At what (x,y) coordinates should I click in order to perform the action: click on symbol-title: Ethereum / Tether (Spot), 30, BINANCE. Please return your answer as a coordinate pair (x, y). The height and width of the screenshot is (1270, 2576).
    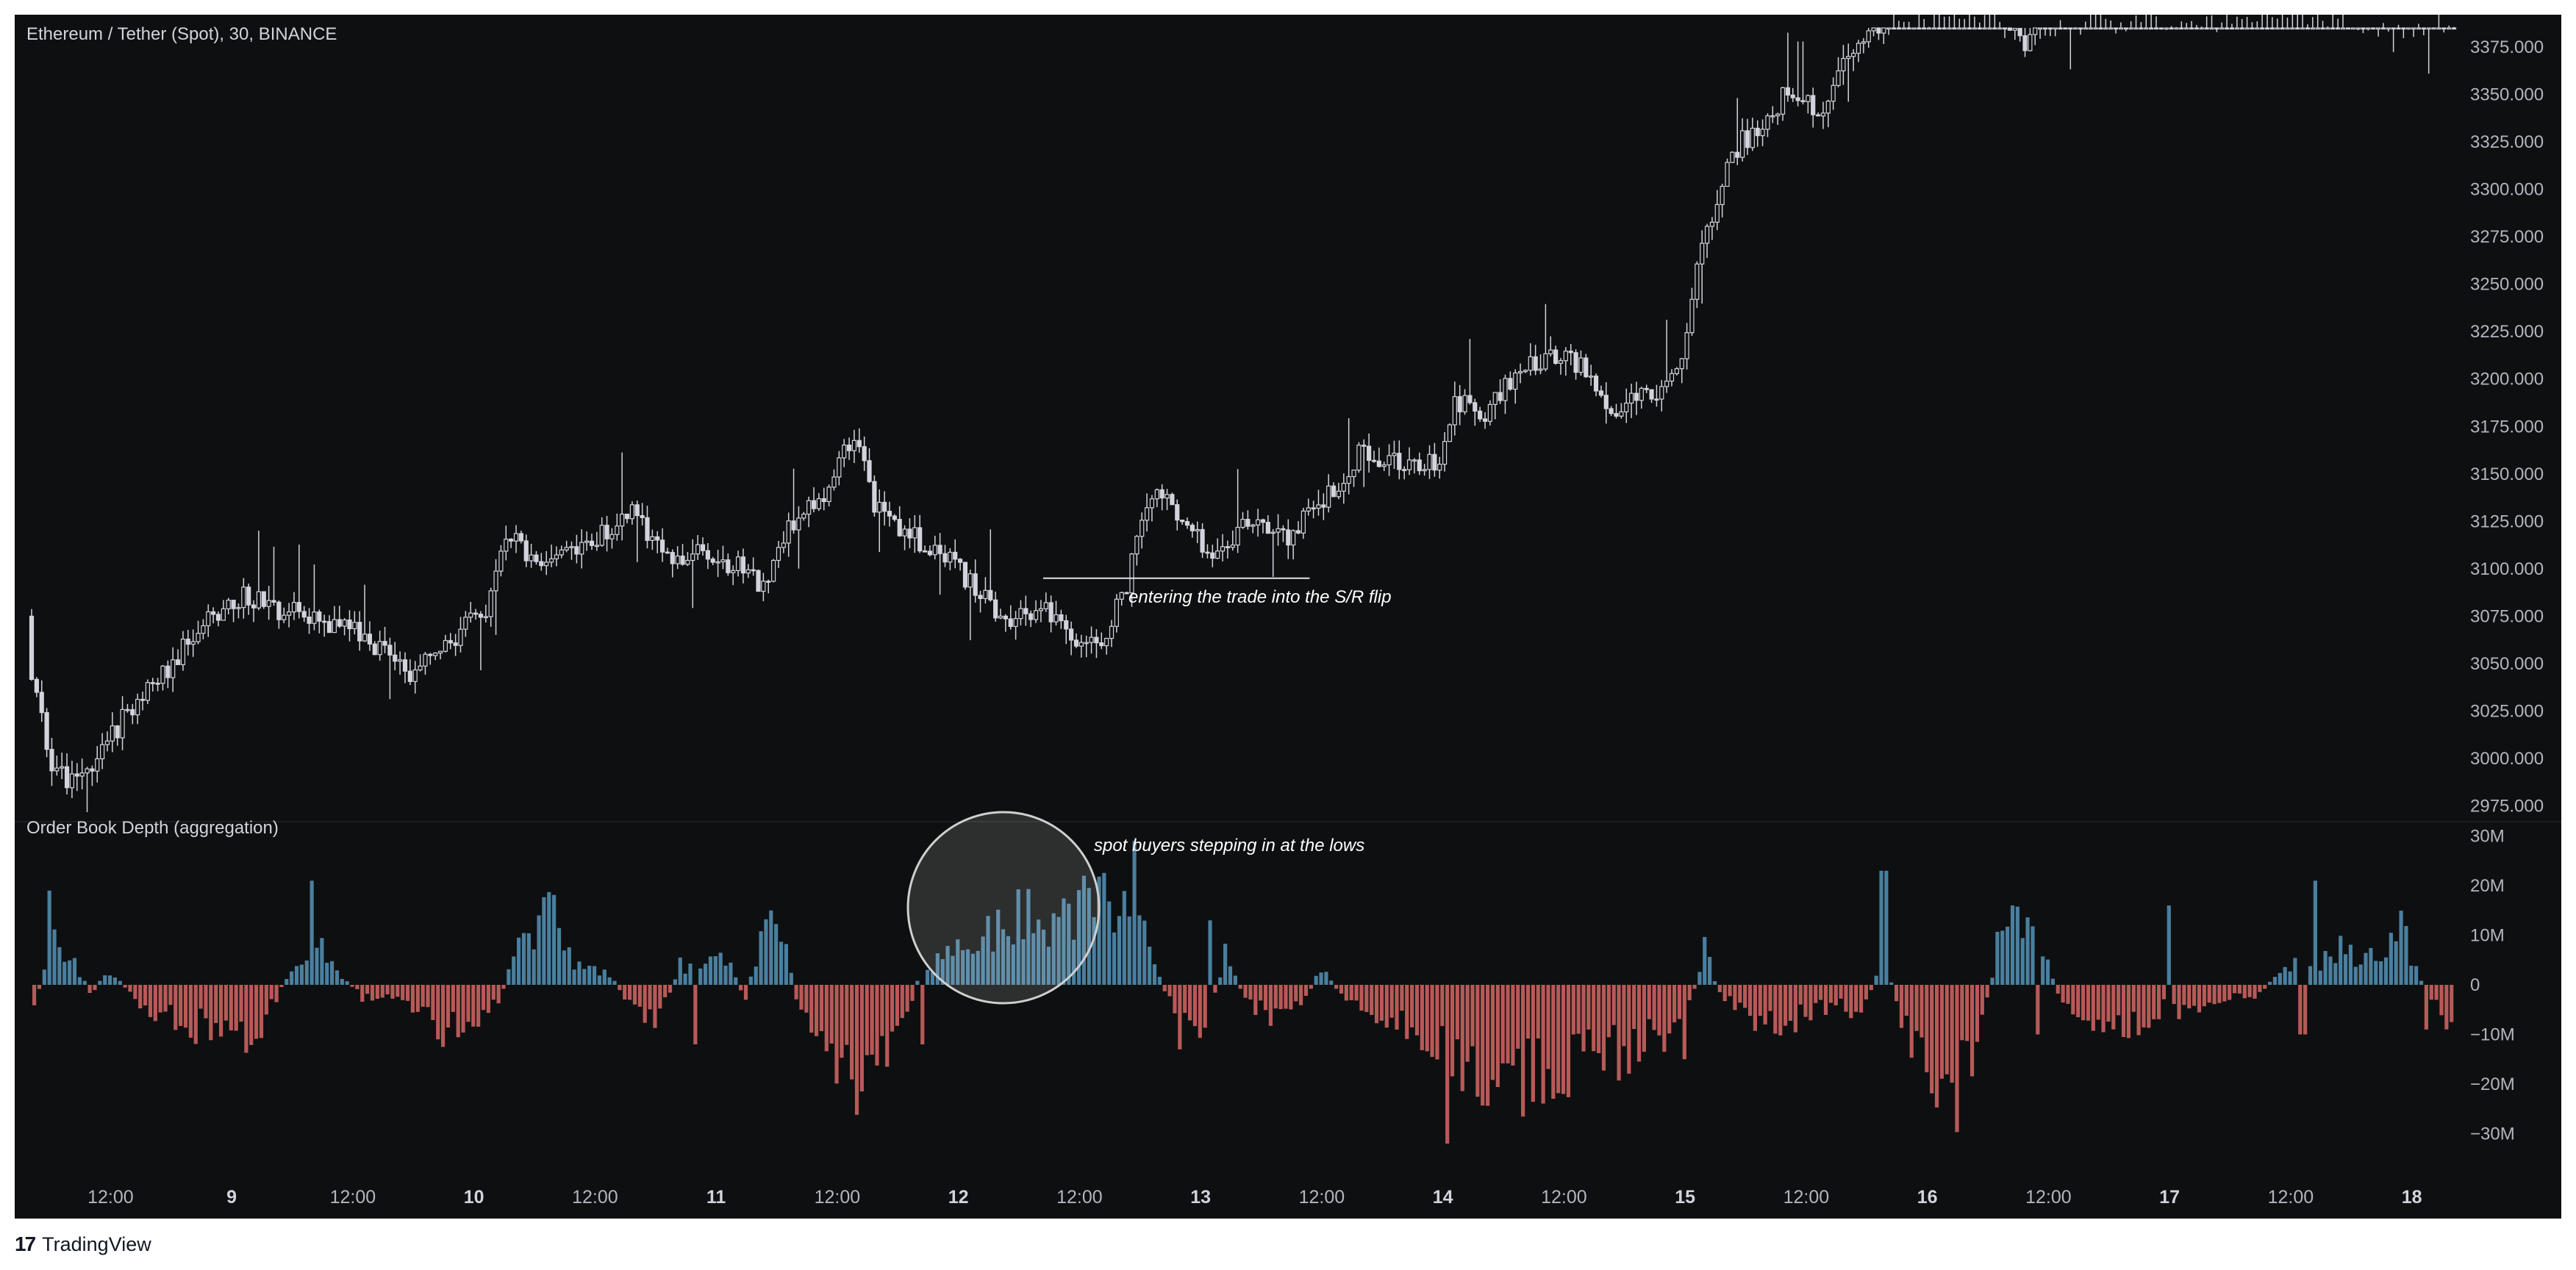
    Looking at the image, I should click on (181, 34).